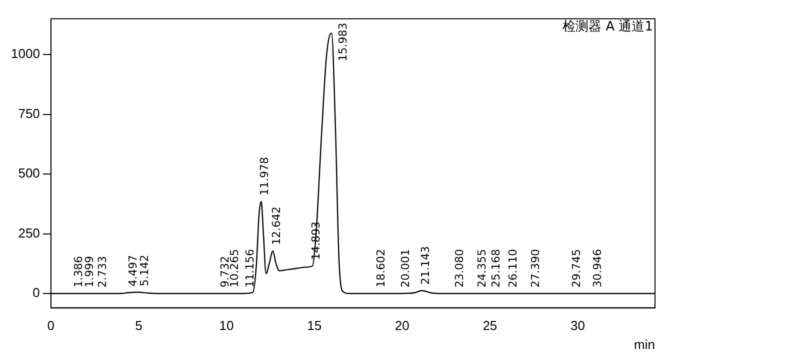 The image size is (800, 361). Describe the element at coordinates (402, 326) in the screenshot. I see `x-tick-label: 20` at that location.